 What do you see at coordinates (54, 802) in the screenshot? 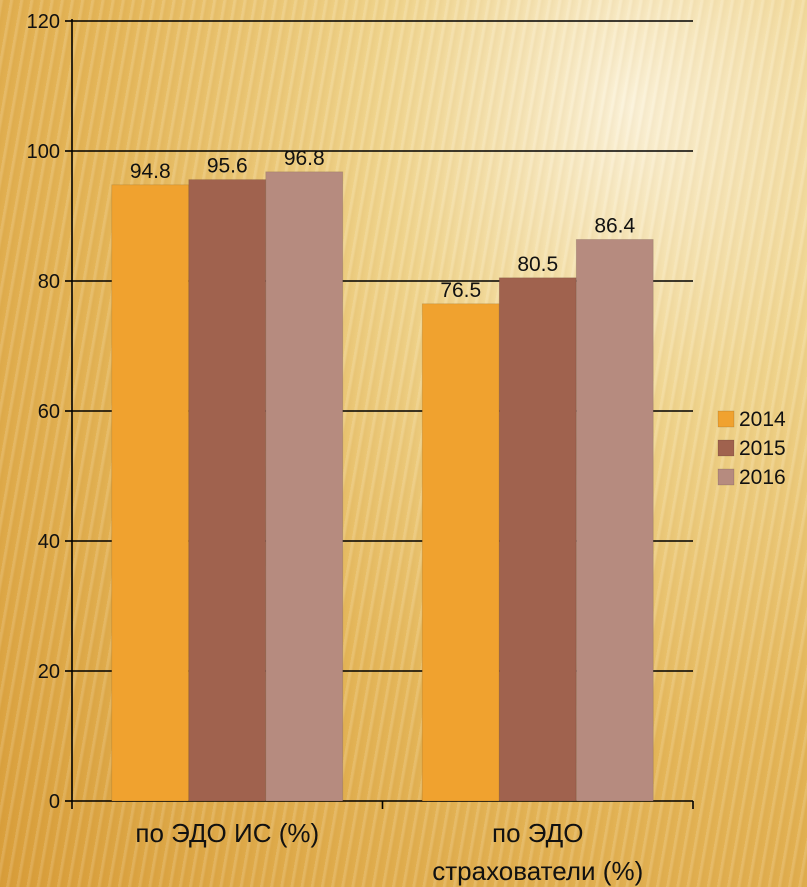
I see `y-tick-label: 0` at bounding box center [54, 802].